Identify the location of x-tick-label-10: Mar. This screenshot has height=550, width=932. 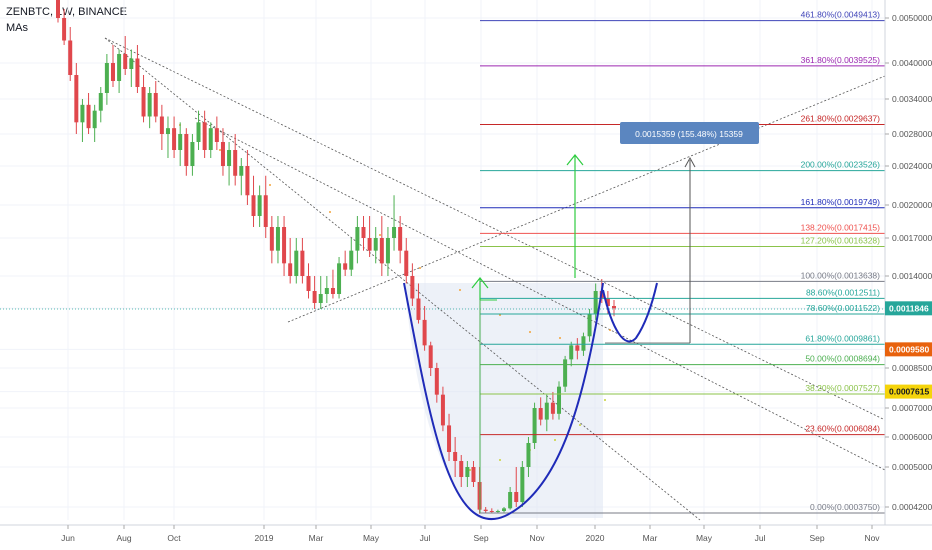
(650, 538).